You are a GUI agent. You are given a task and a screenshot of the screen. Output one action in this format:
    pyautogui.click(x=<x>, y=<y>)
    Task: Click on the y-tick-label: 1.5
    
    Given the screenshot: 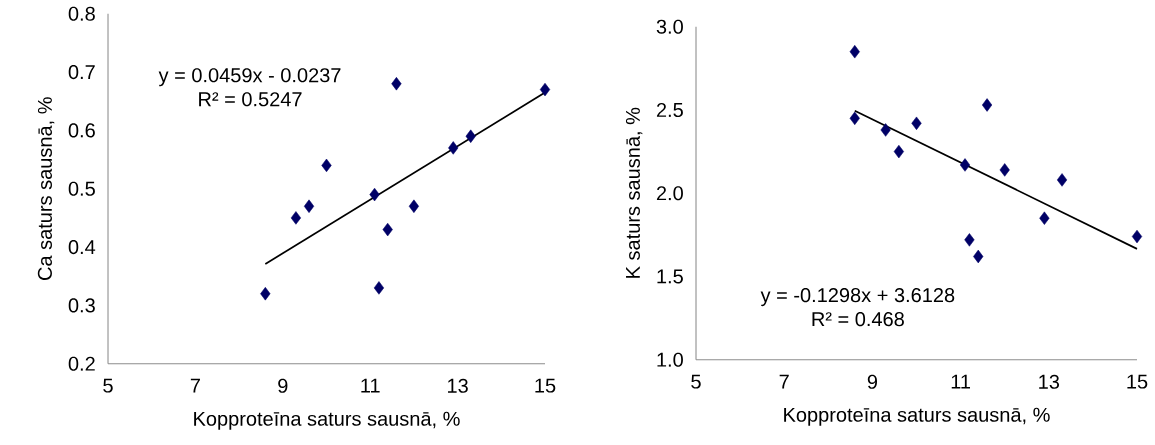 What is the action you would take?
    pyautogui.click(x=670, y=276)
    